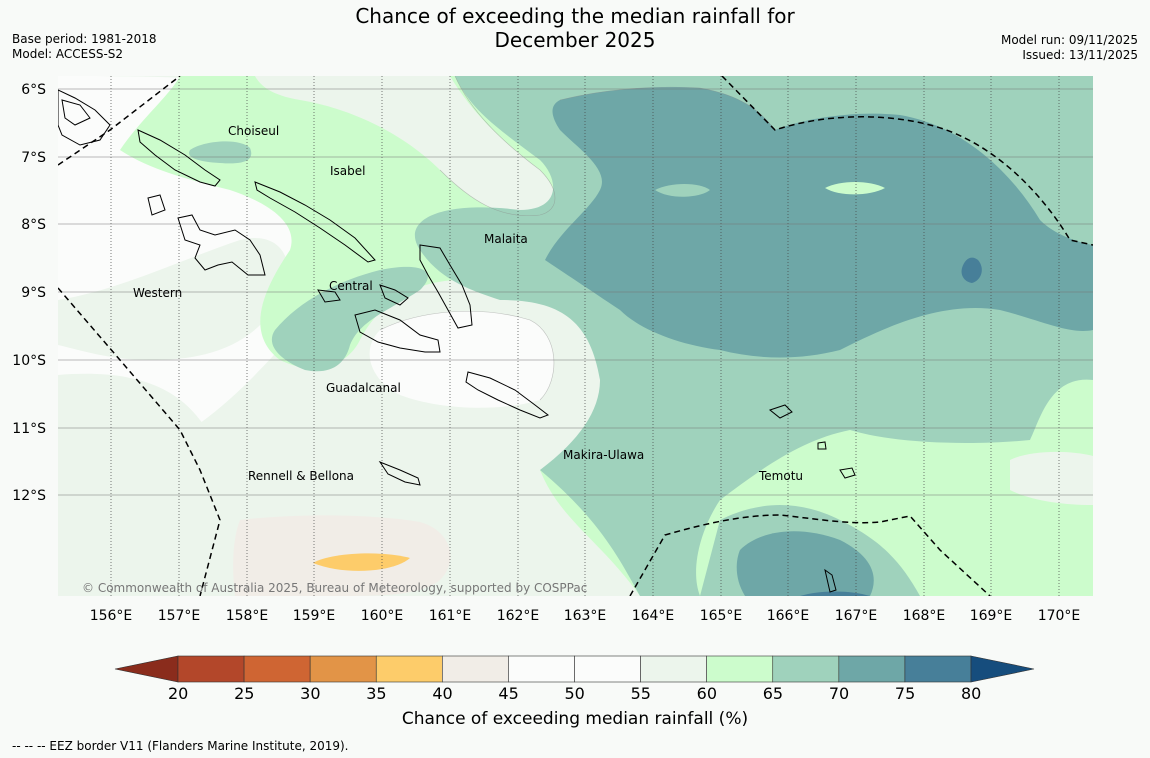 The image size is (1150, 758). I want to click on band-65-70-islet, so click(682, 190).